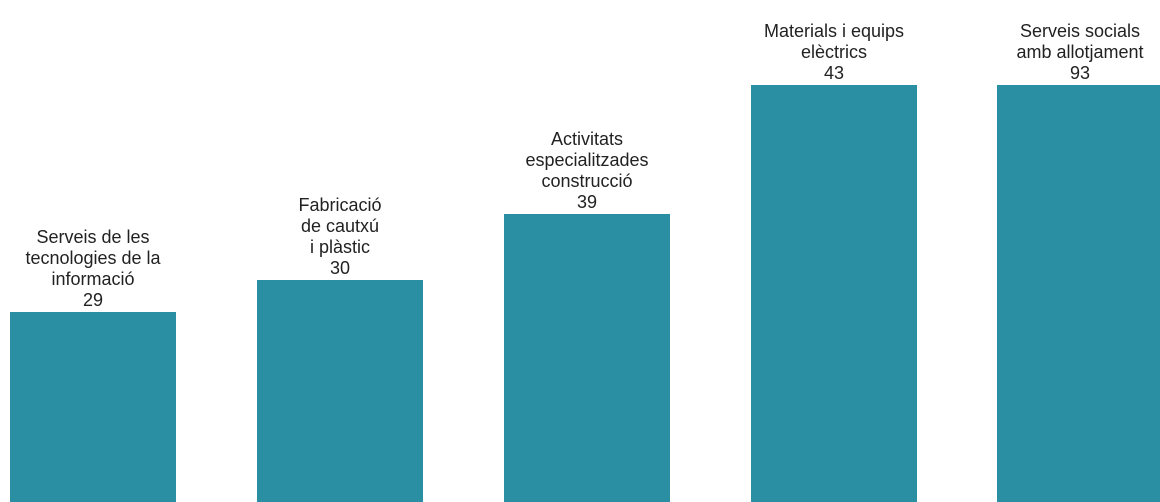 Image resolution: width=1160 pixels, height=502 pixels. I want to click on category-label-line: Serveis socials, so click(1080, 31).